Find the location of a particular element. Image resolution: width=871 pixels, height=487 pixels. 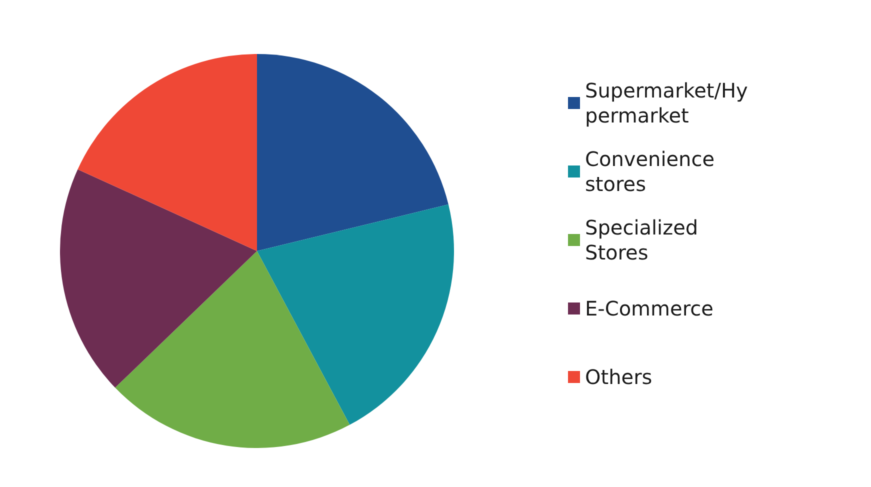

legend-label: Convenience stores is located at coordinates (650, 171).